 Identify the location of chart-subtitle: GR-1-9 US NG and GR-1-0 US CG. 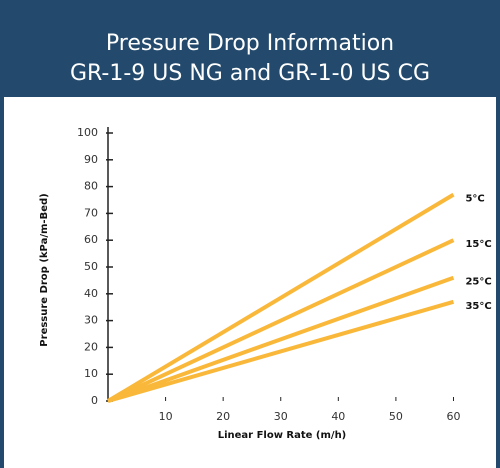
(250, 73).